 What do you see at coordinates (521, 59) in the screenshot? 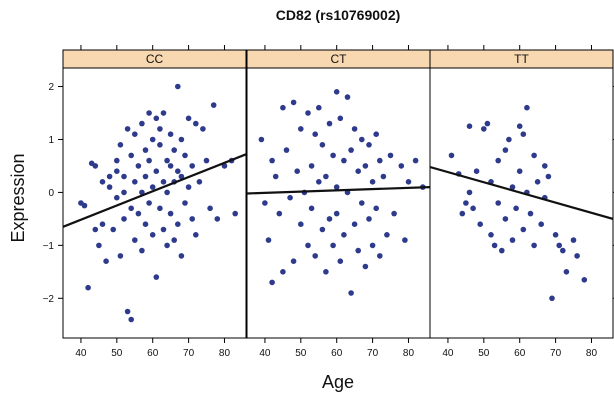
I see `strip-label-tt: TT` at bounding box center [521, 59].